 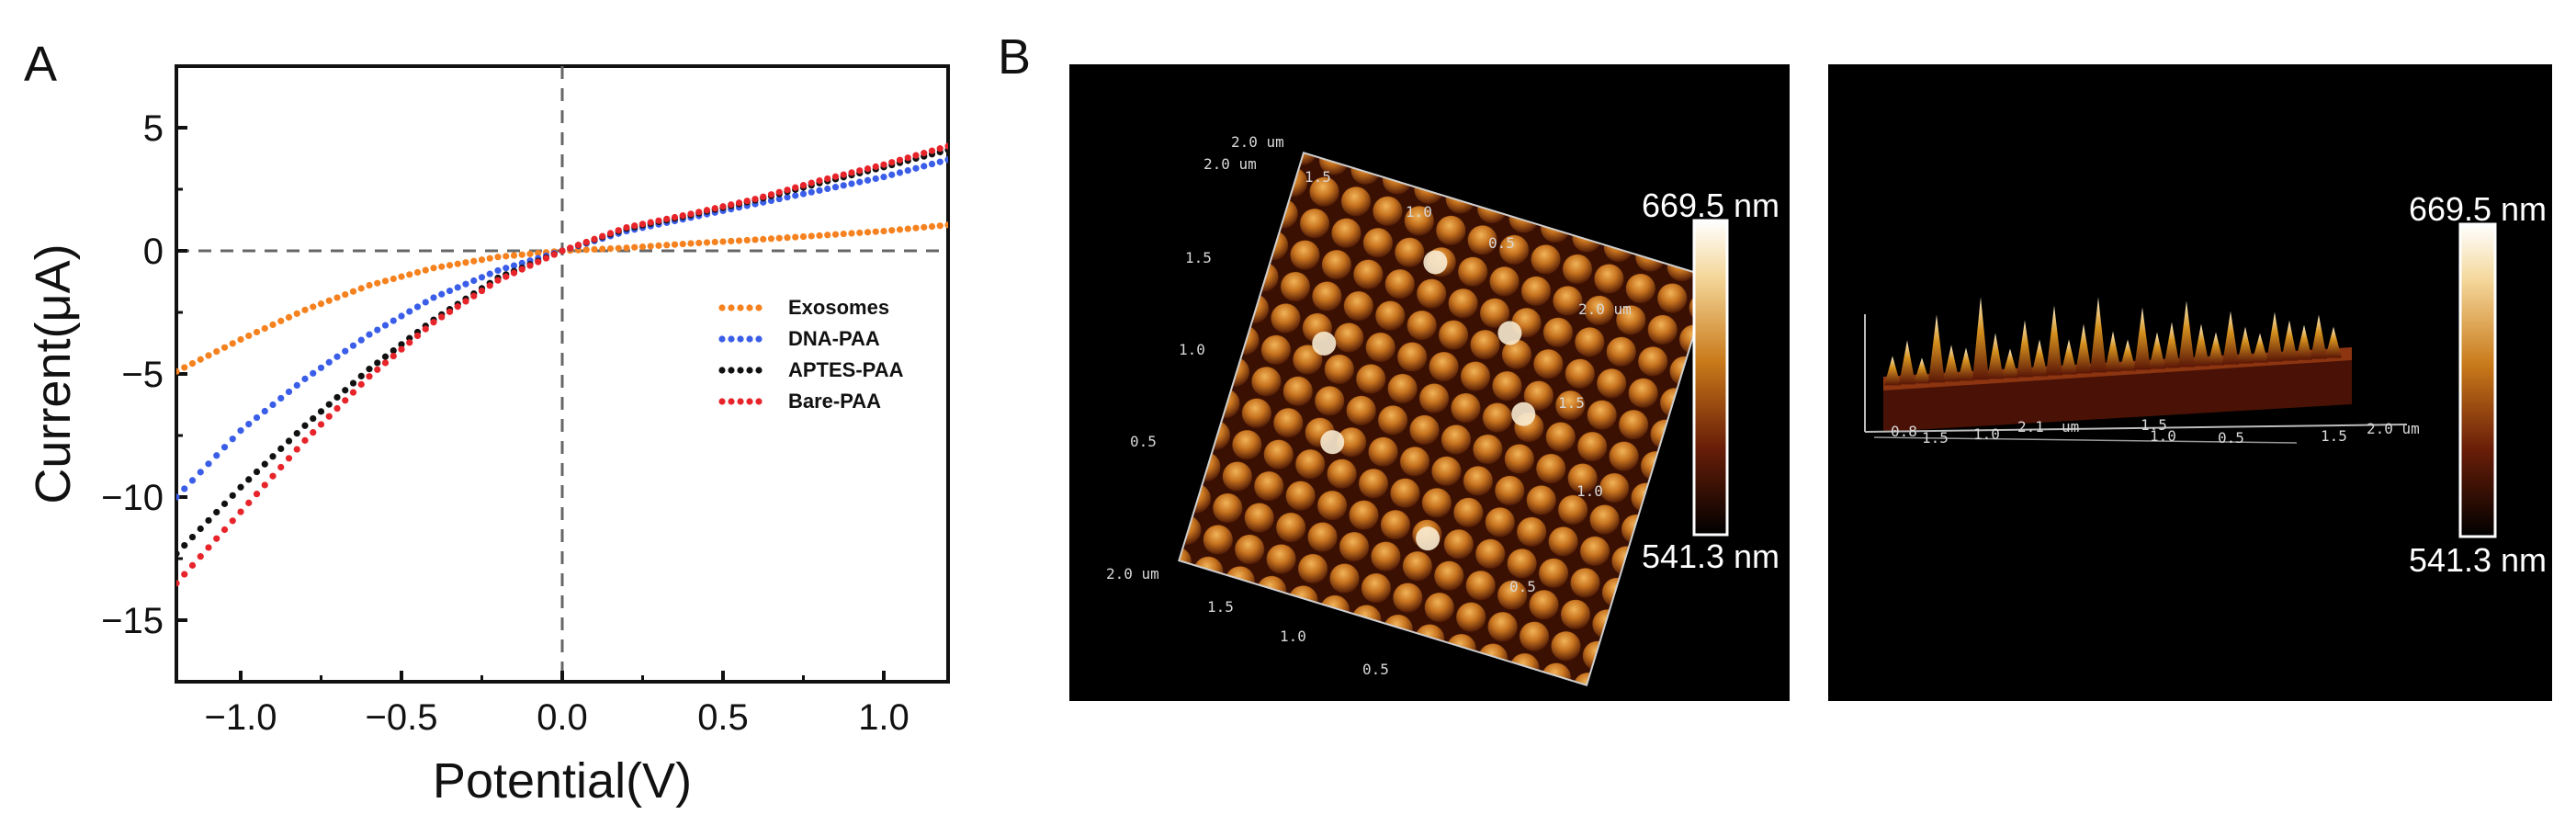 I want to click on afm-topography-map, so click(x=1445, y=419).